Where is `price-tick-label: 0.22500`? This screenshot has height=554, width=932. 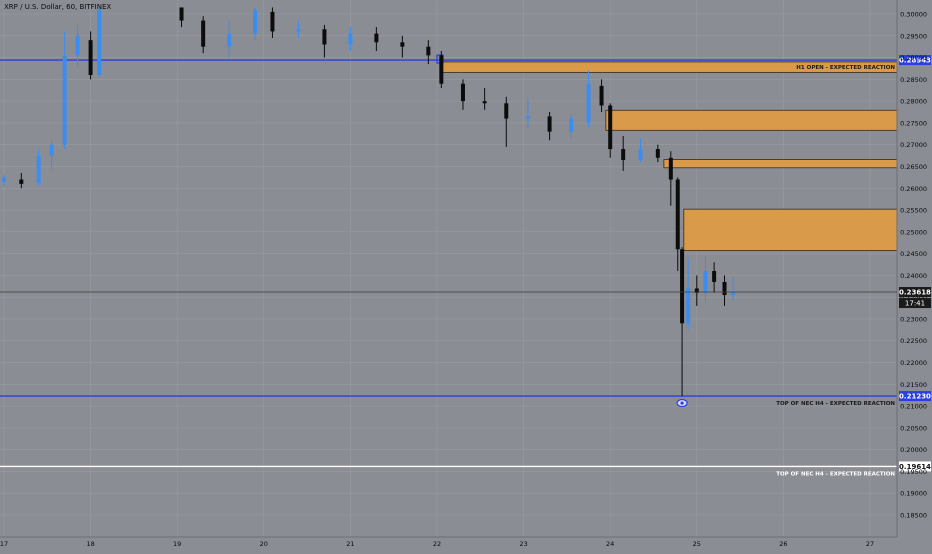
price-tick-label: 0.22500 is located at coordinates (913, 341).